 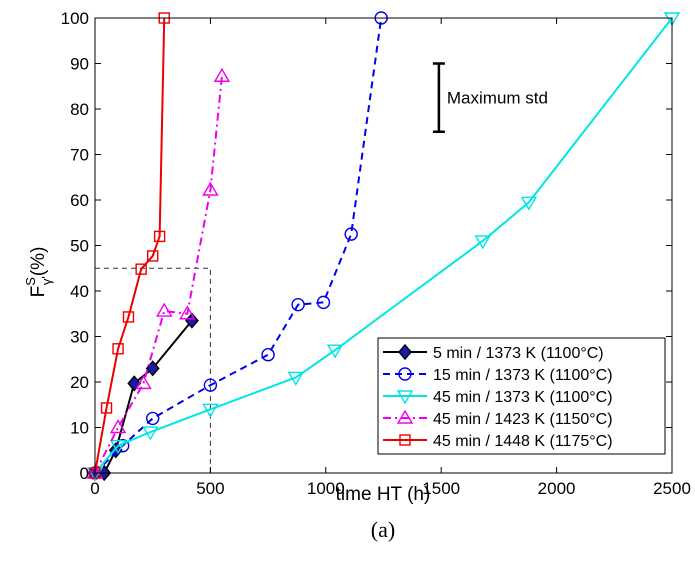 I want to click on legend-label: 45 min / 1448 K (1175°C), so click(x=523, y=441).